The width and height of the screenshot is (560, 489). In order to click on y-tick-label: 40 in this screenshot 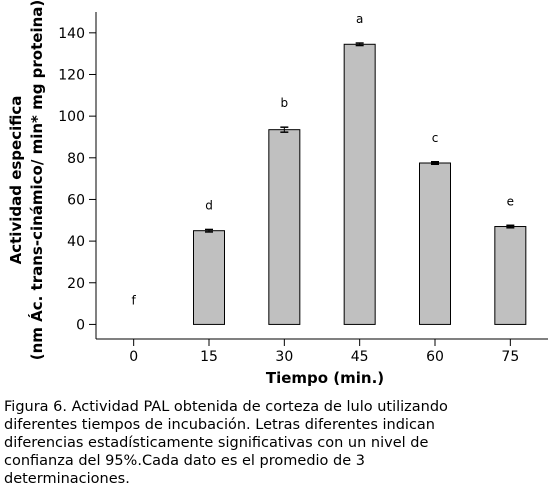, I will do `click(76, 242)`.